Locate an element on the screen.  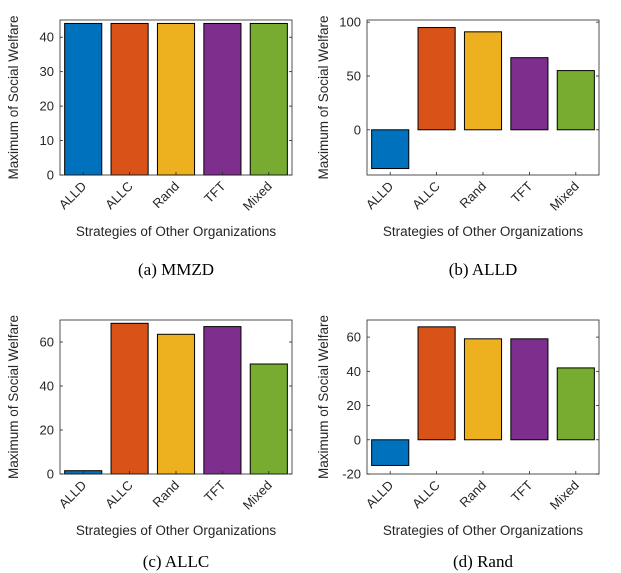
y-tick-label: 30 is located at coordinates (47, 71).